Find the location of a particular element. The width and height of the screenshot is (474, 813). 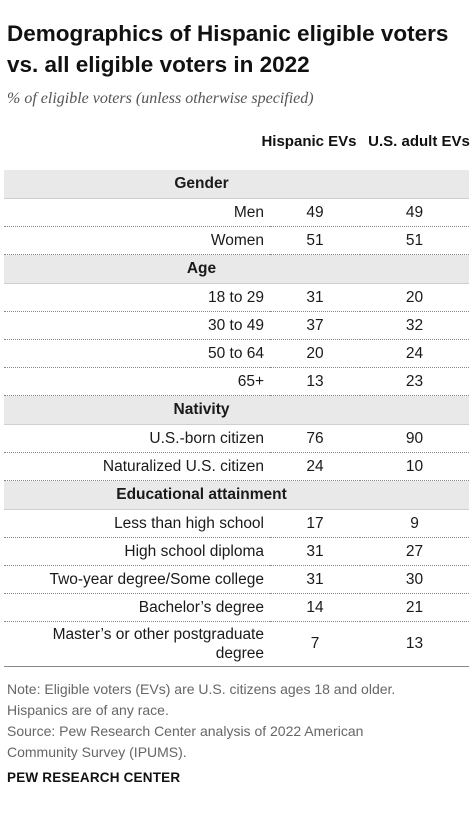

us-adult-value: 9 is located at coordinates (414, 523).